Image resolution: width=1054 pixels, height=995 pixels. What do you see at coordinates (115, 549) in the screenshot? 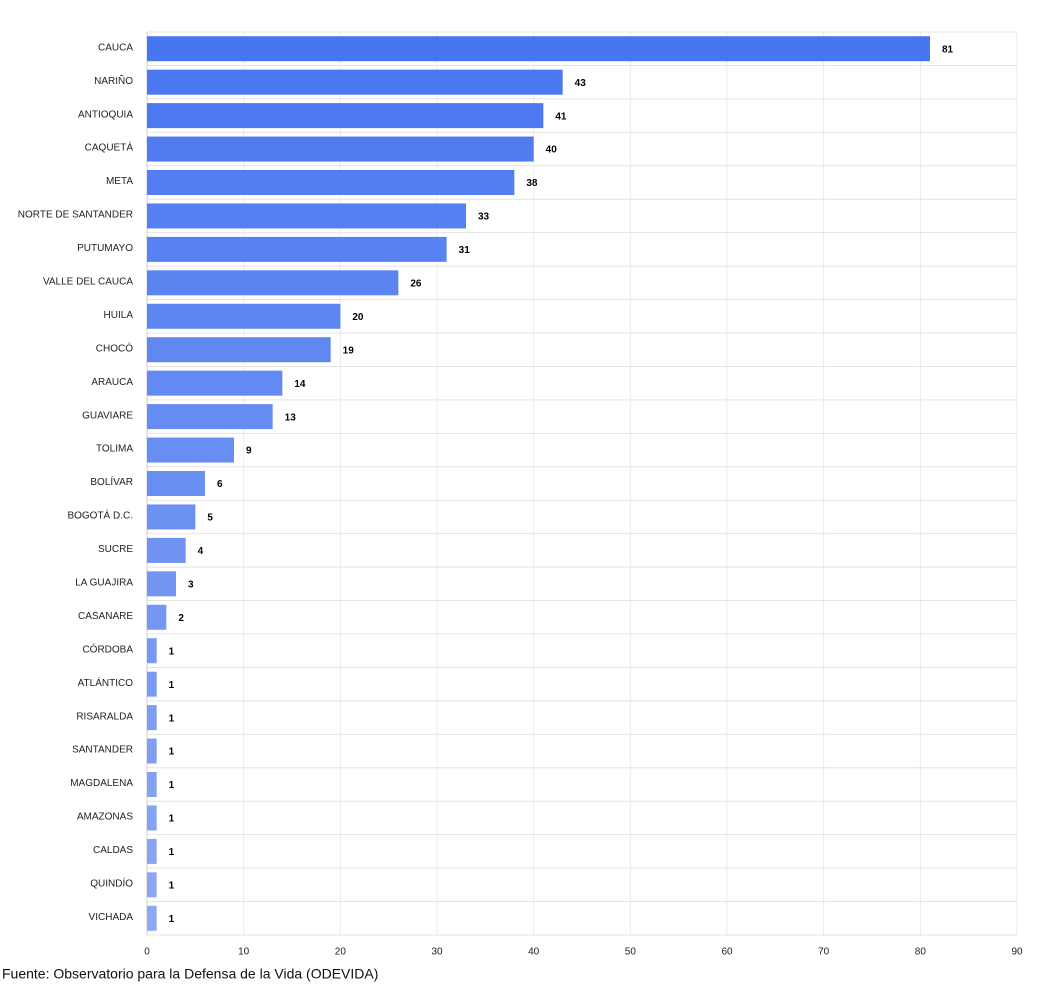
I see `y-tick-label: SUCRE` at bounding box center [115, 549].